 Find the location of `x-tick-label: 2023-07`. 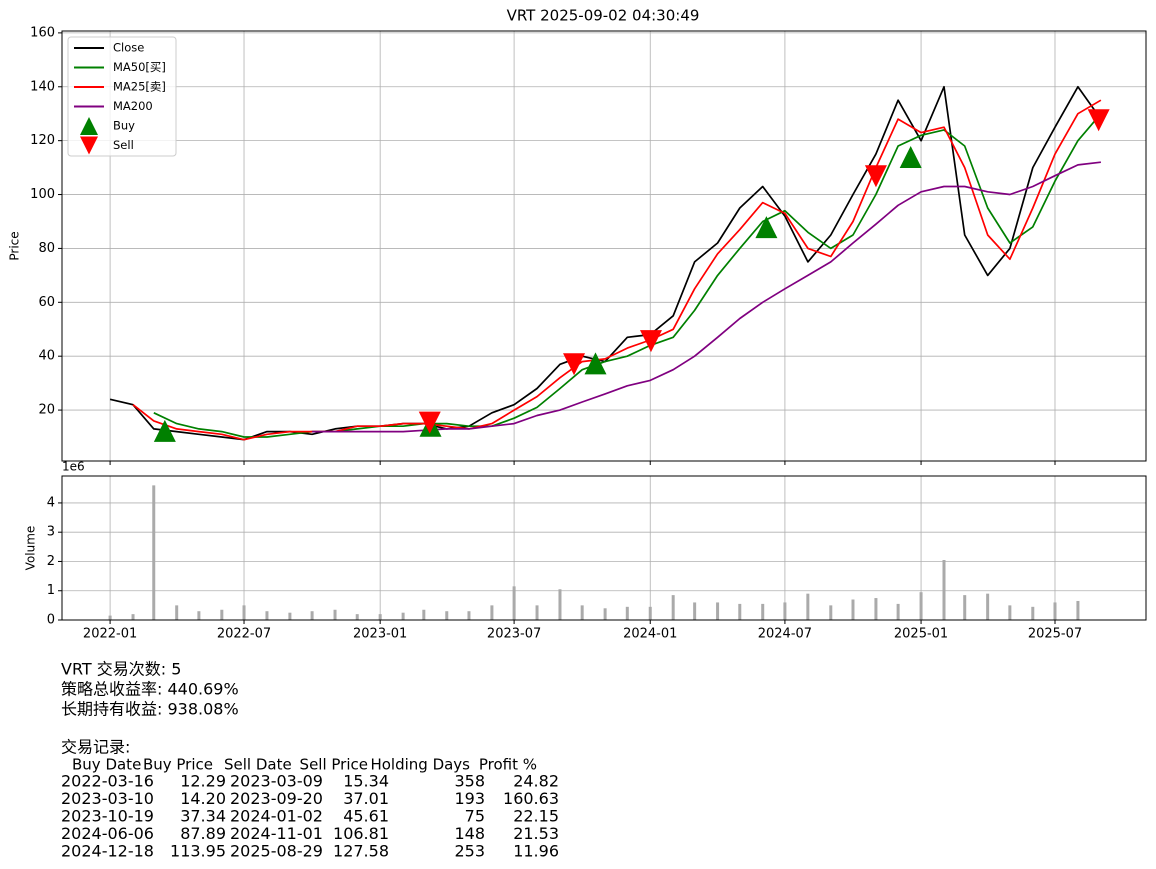

x-tick-label: 2023-07 is located at coordinates (514, 634).